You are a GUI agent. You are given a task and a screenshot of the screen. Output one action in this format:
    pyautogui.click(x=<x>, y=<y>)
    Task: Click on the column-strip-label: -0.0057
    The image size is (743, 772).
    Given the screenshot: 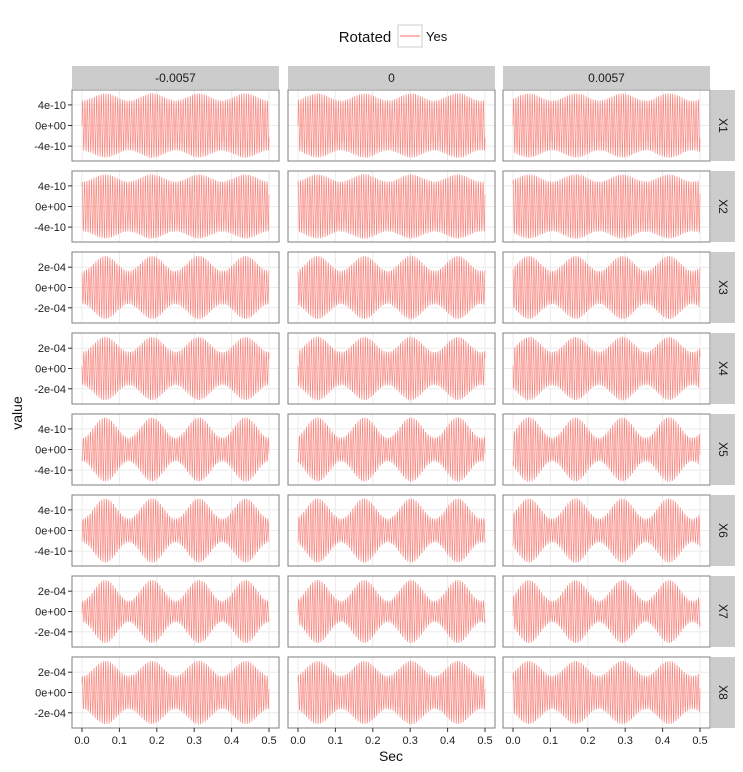 What is the action you would take?
    pyautogui.click(x=175, y=78)
    